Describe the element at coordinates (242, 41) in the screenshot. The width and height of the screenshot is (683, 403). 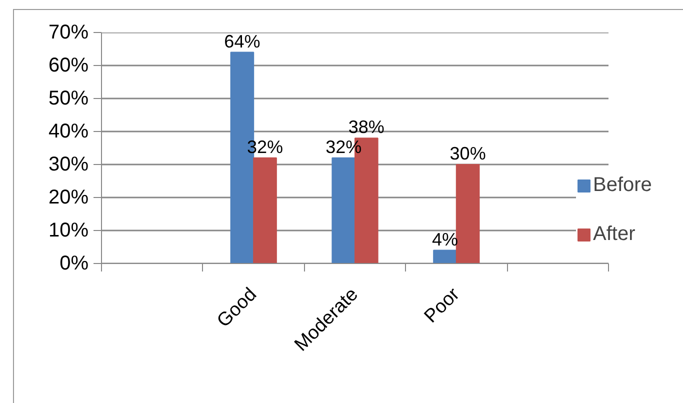
I see `data-label: 64%` at that location.